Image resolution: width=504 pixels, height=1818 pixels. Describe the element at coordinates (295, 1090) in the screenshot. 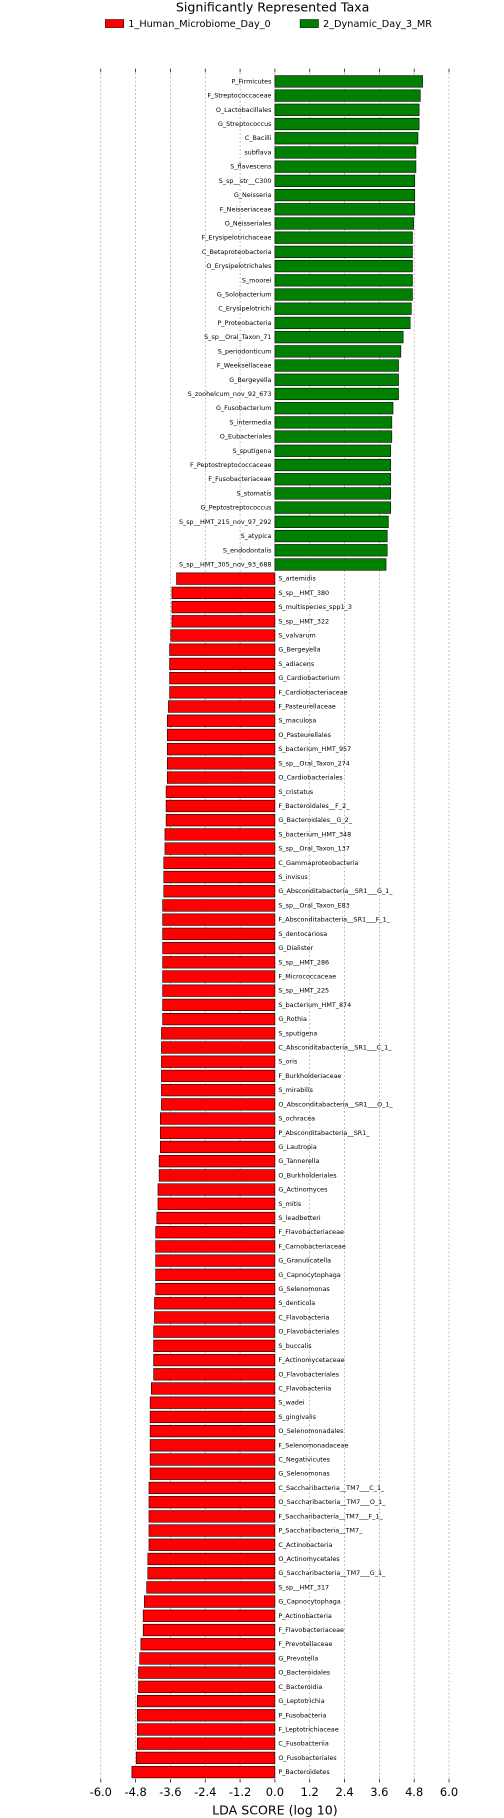

I see `category-label: S_mirabilis` at that location.